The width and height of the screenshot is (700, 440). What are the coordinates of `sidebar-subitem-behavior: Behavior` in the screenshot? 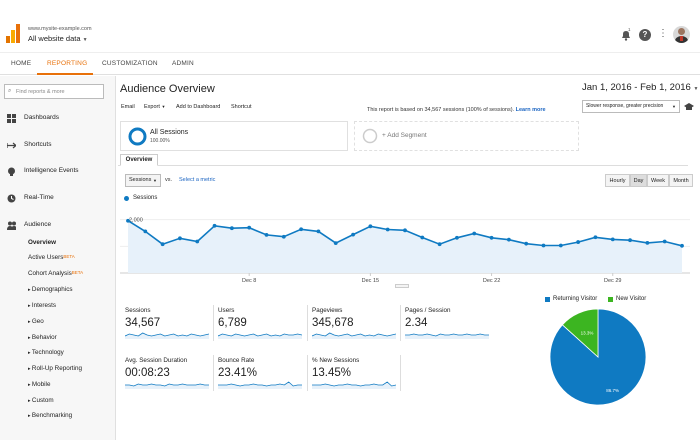 It's located at (42, 337).